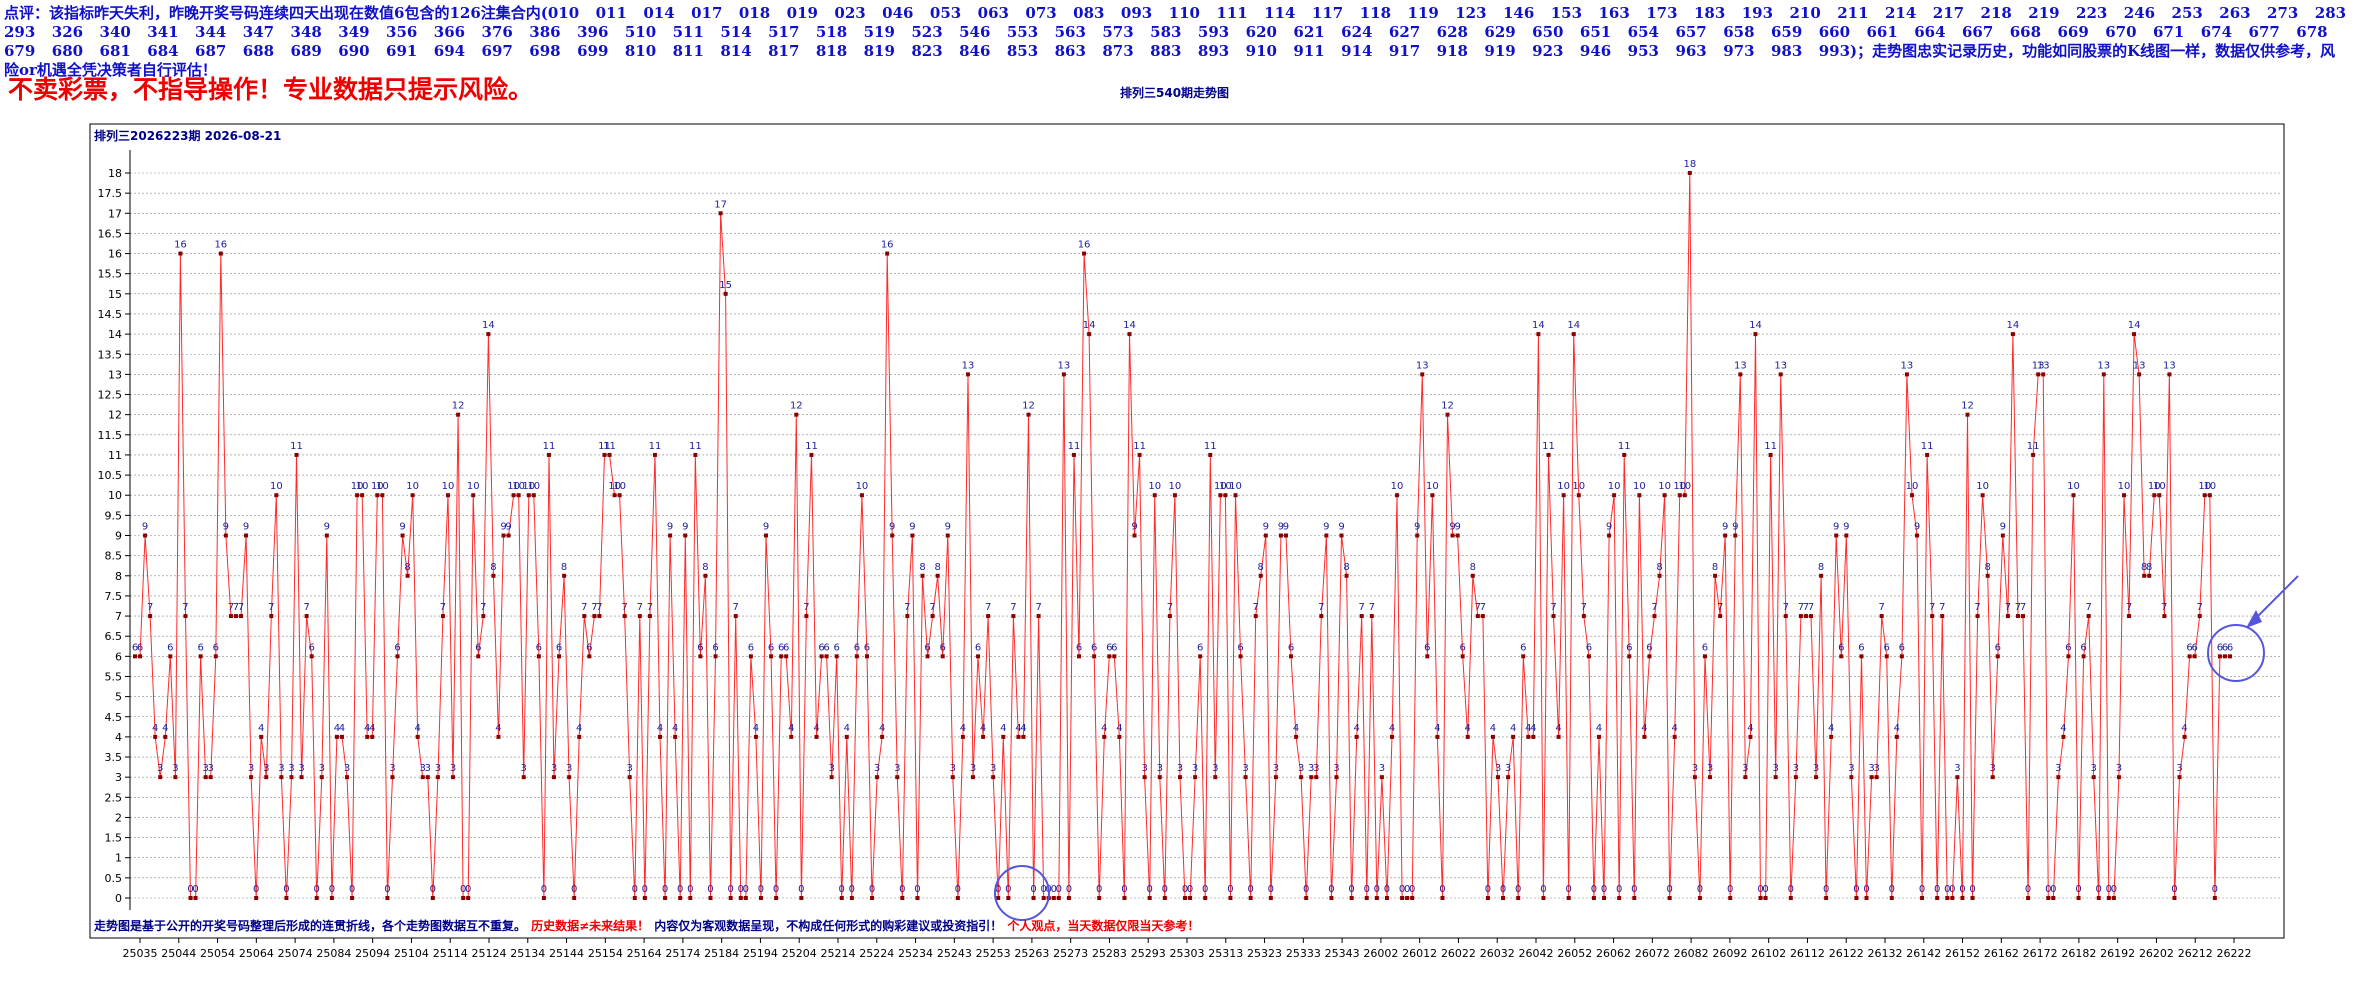 The width and height of the screenshot is (2354, 989). Describe the element at coordinates (799, 953) in the screenshot. I see `x-tick-label: 25204` at that location.